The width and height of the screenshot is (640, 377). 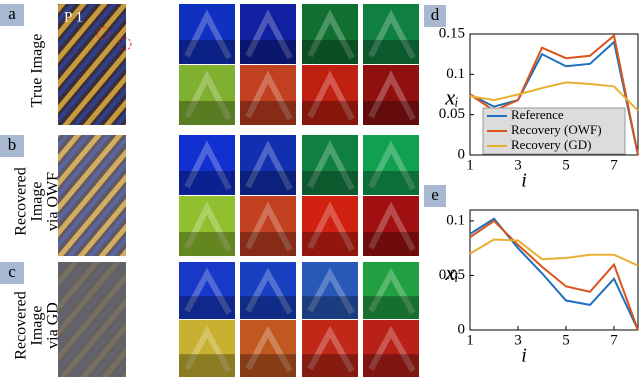 I want to click on x-tick-label: 3, so click(x=518, y=165).